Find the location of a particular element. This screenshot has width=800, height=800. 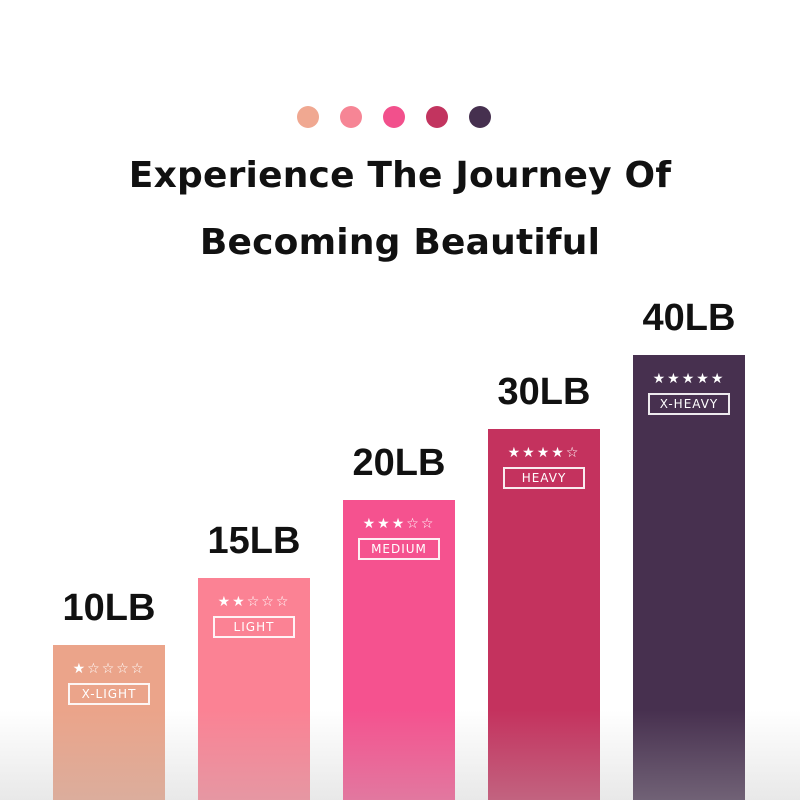

band-bar-20lb: 20LB ★★★☆☆ MEDIUM is located at coordinates (399, 621).